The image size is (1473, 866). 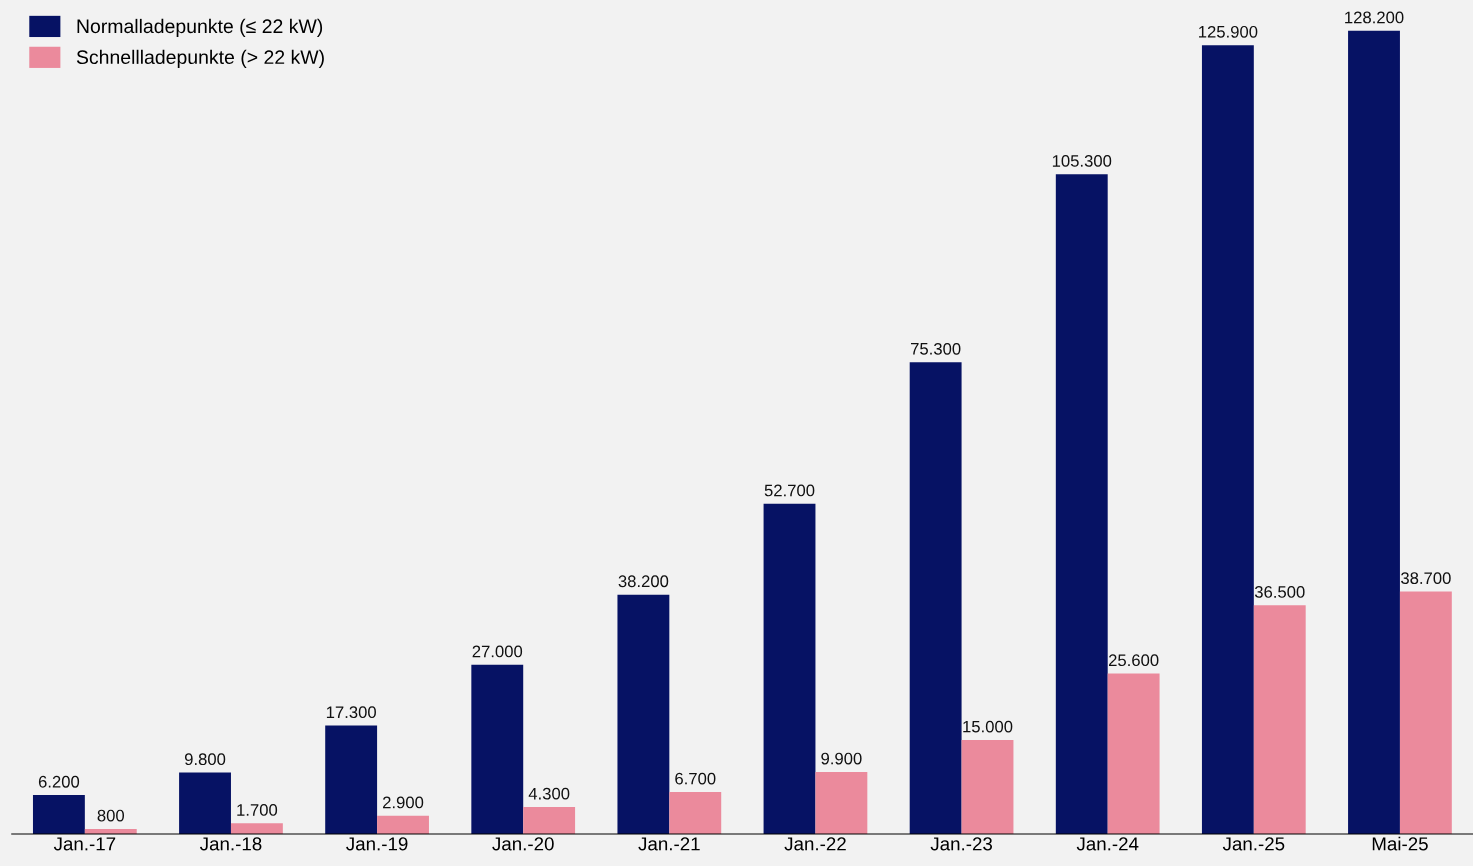 What do you see at coordinates (1279, 592) in the screenshot?
I see `data-label: 36.500` at bounding box center [1279, 592].